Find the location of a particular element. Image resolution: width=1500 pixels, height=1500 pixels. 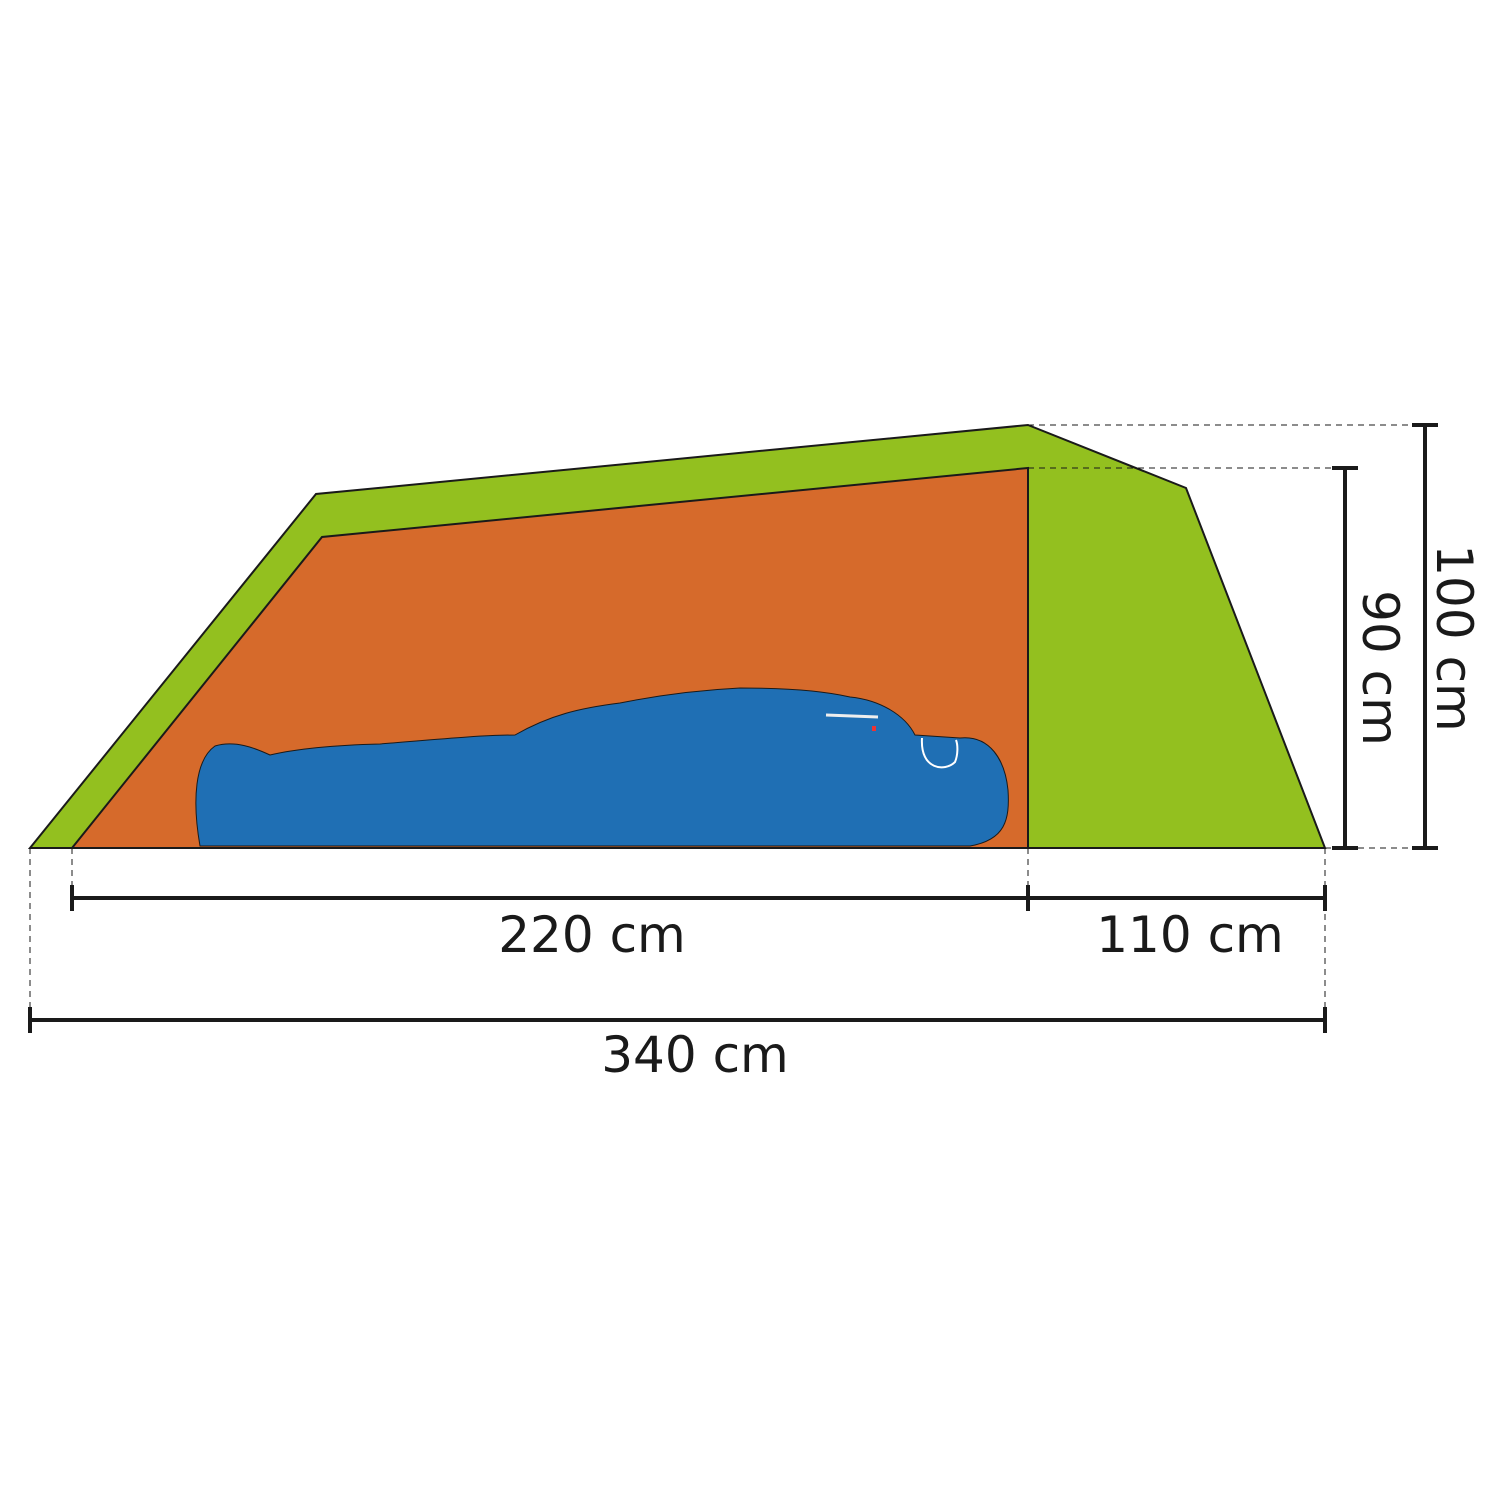

sleeping-bag-zipper is located at coordinates (852, 716).